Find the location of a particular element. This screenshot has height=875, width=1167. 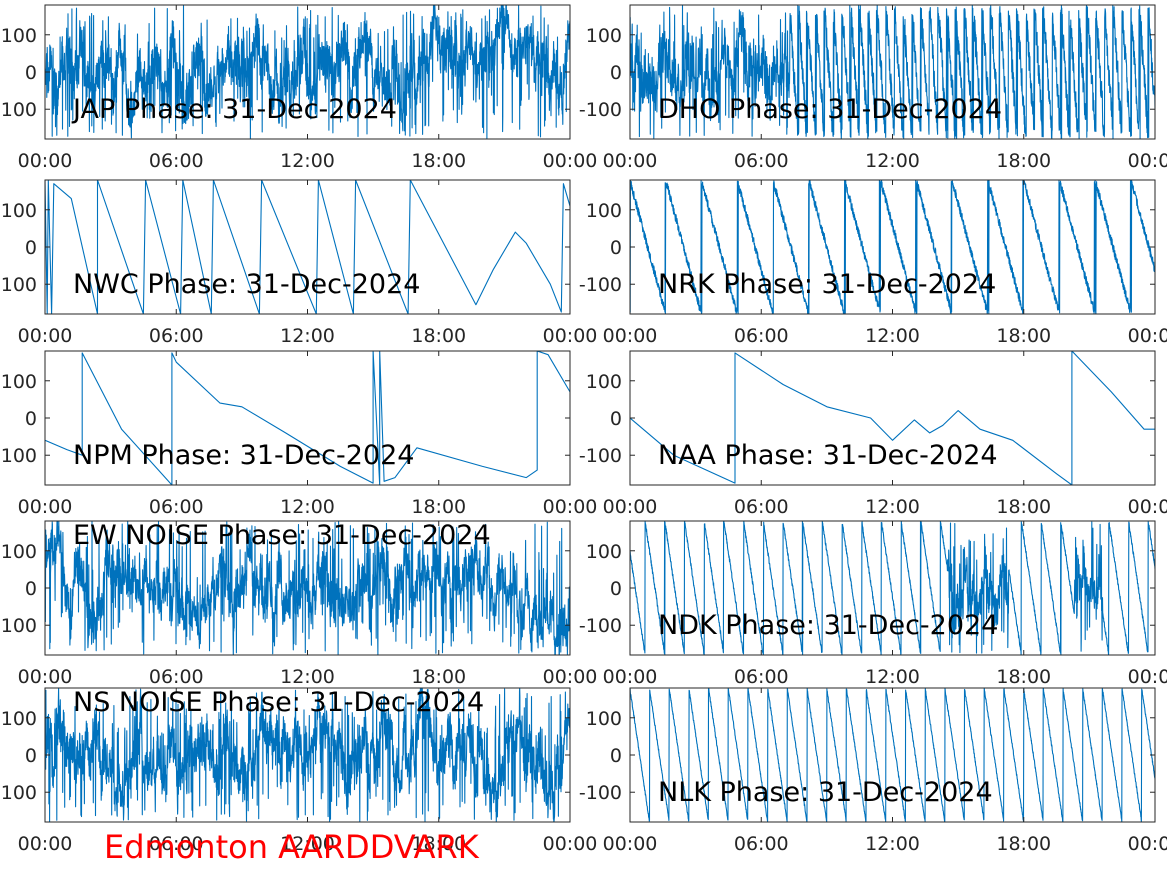

panel-title: JAP Phase: 31-Dec-2024 is located at coordinates (234, 109).